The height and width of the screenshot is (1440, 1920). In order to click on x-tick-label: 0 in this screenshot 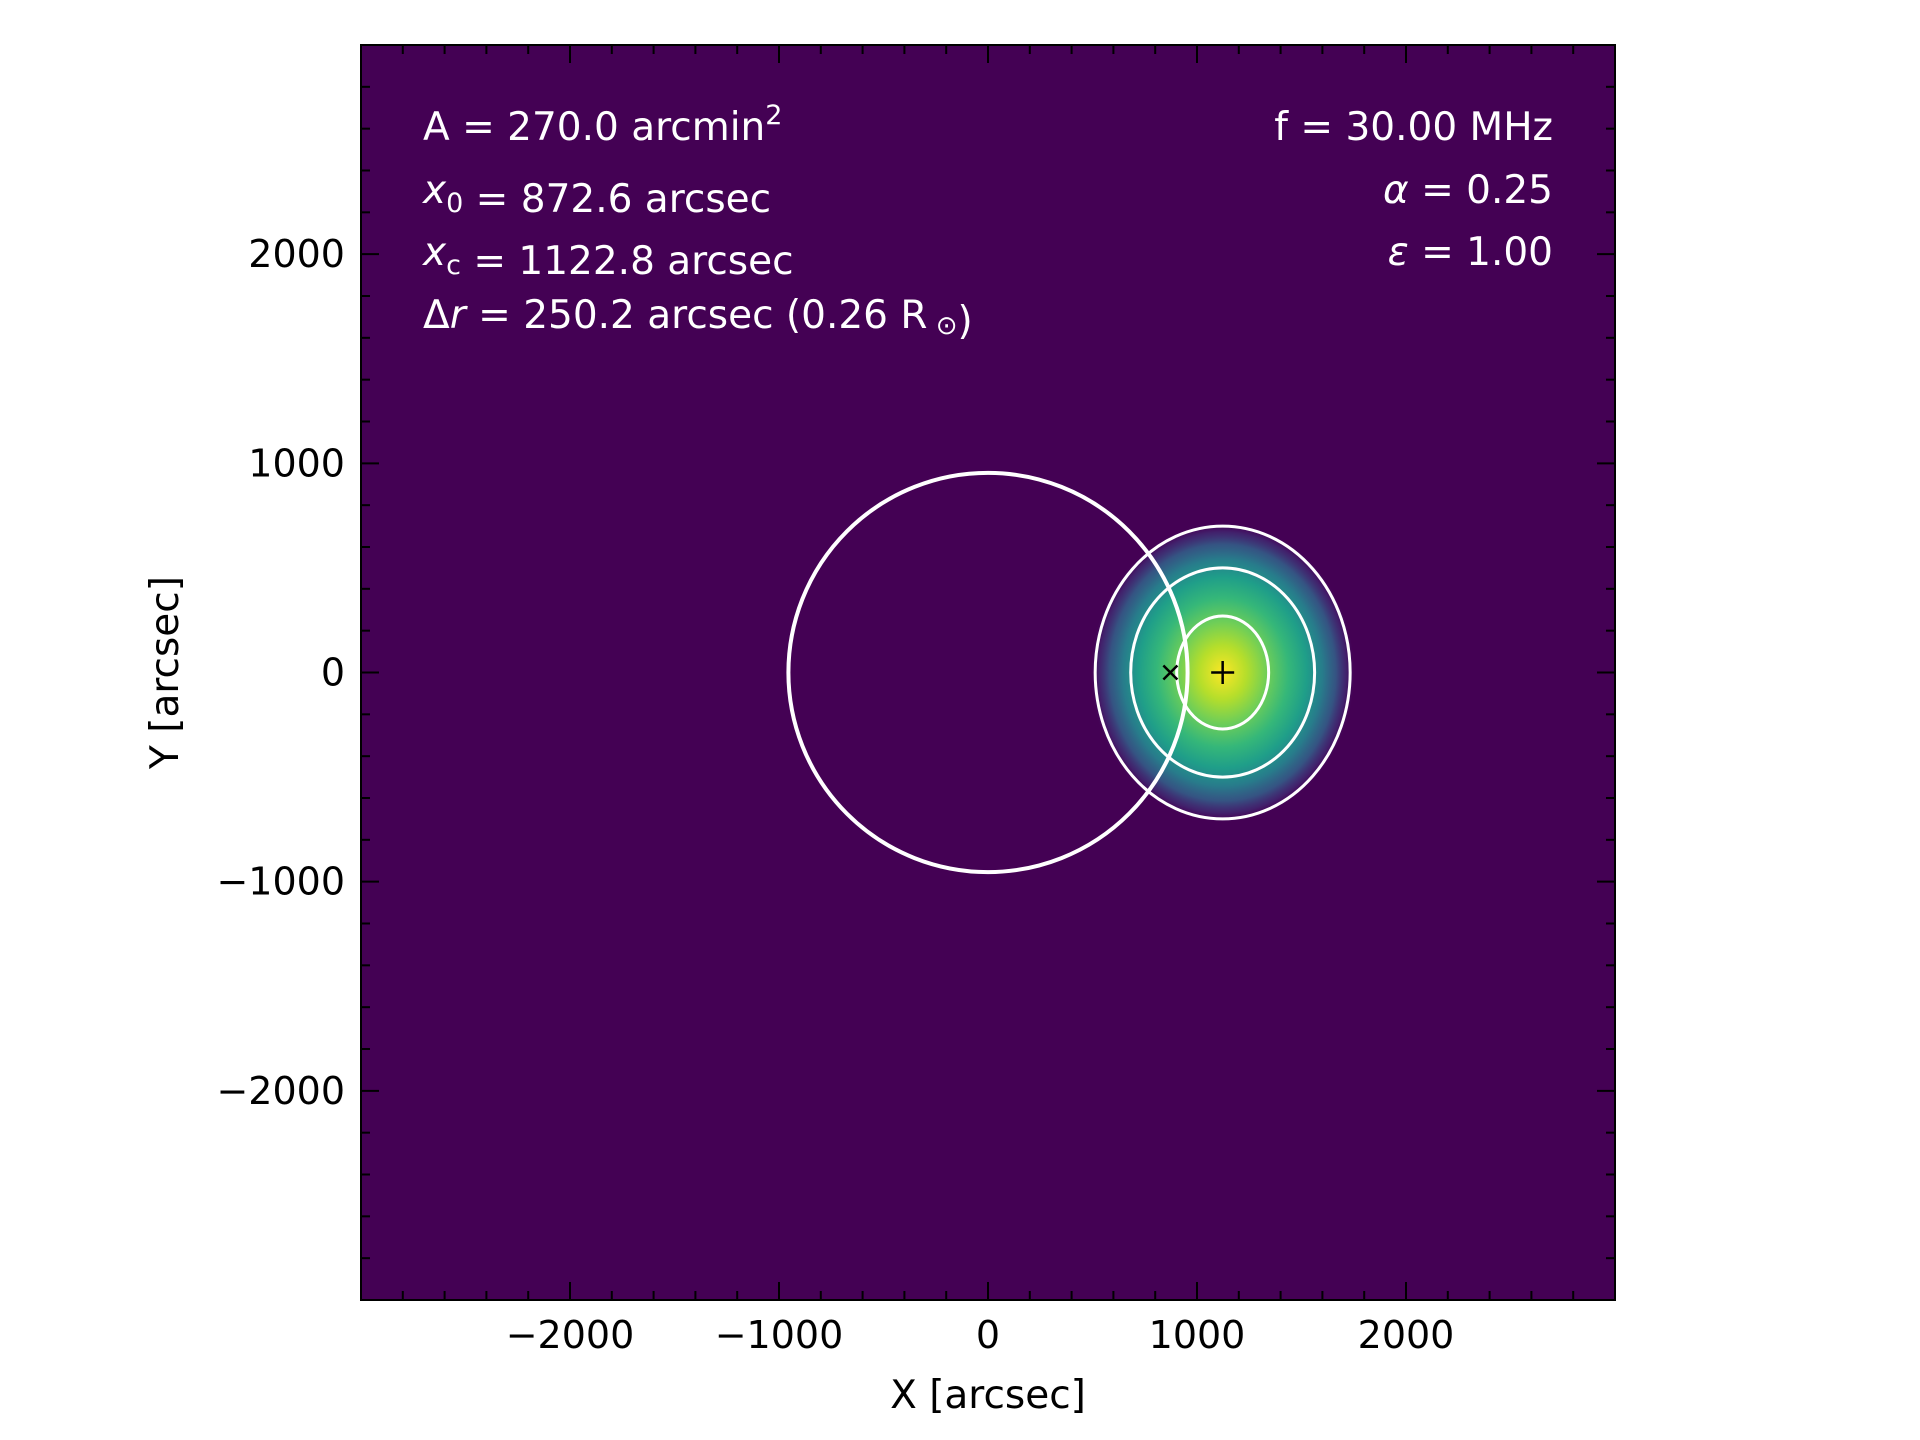, I will do `click(988, 1335)`.